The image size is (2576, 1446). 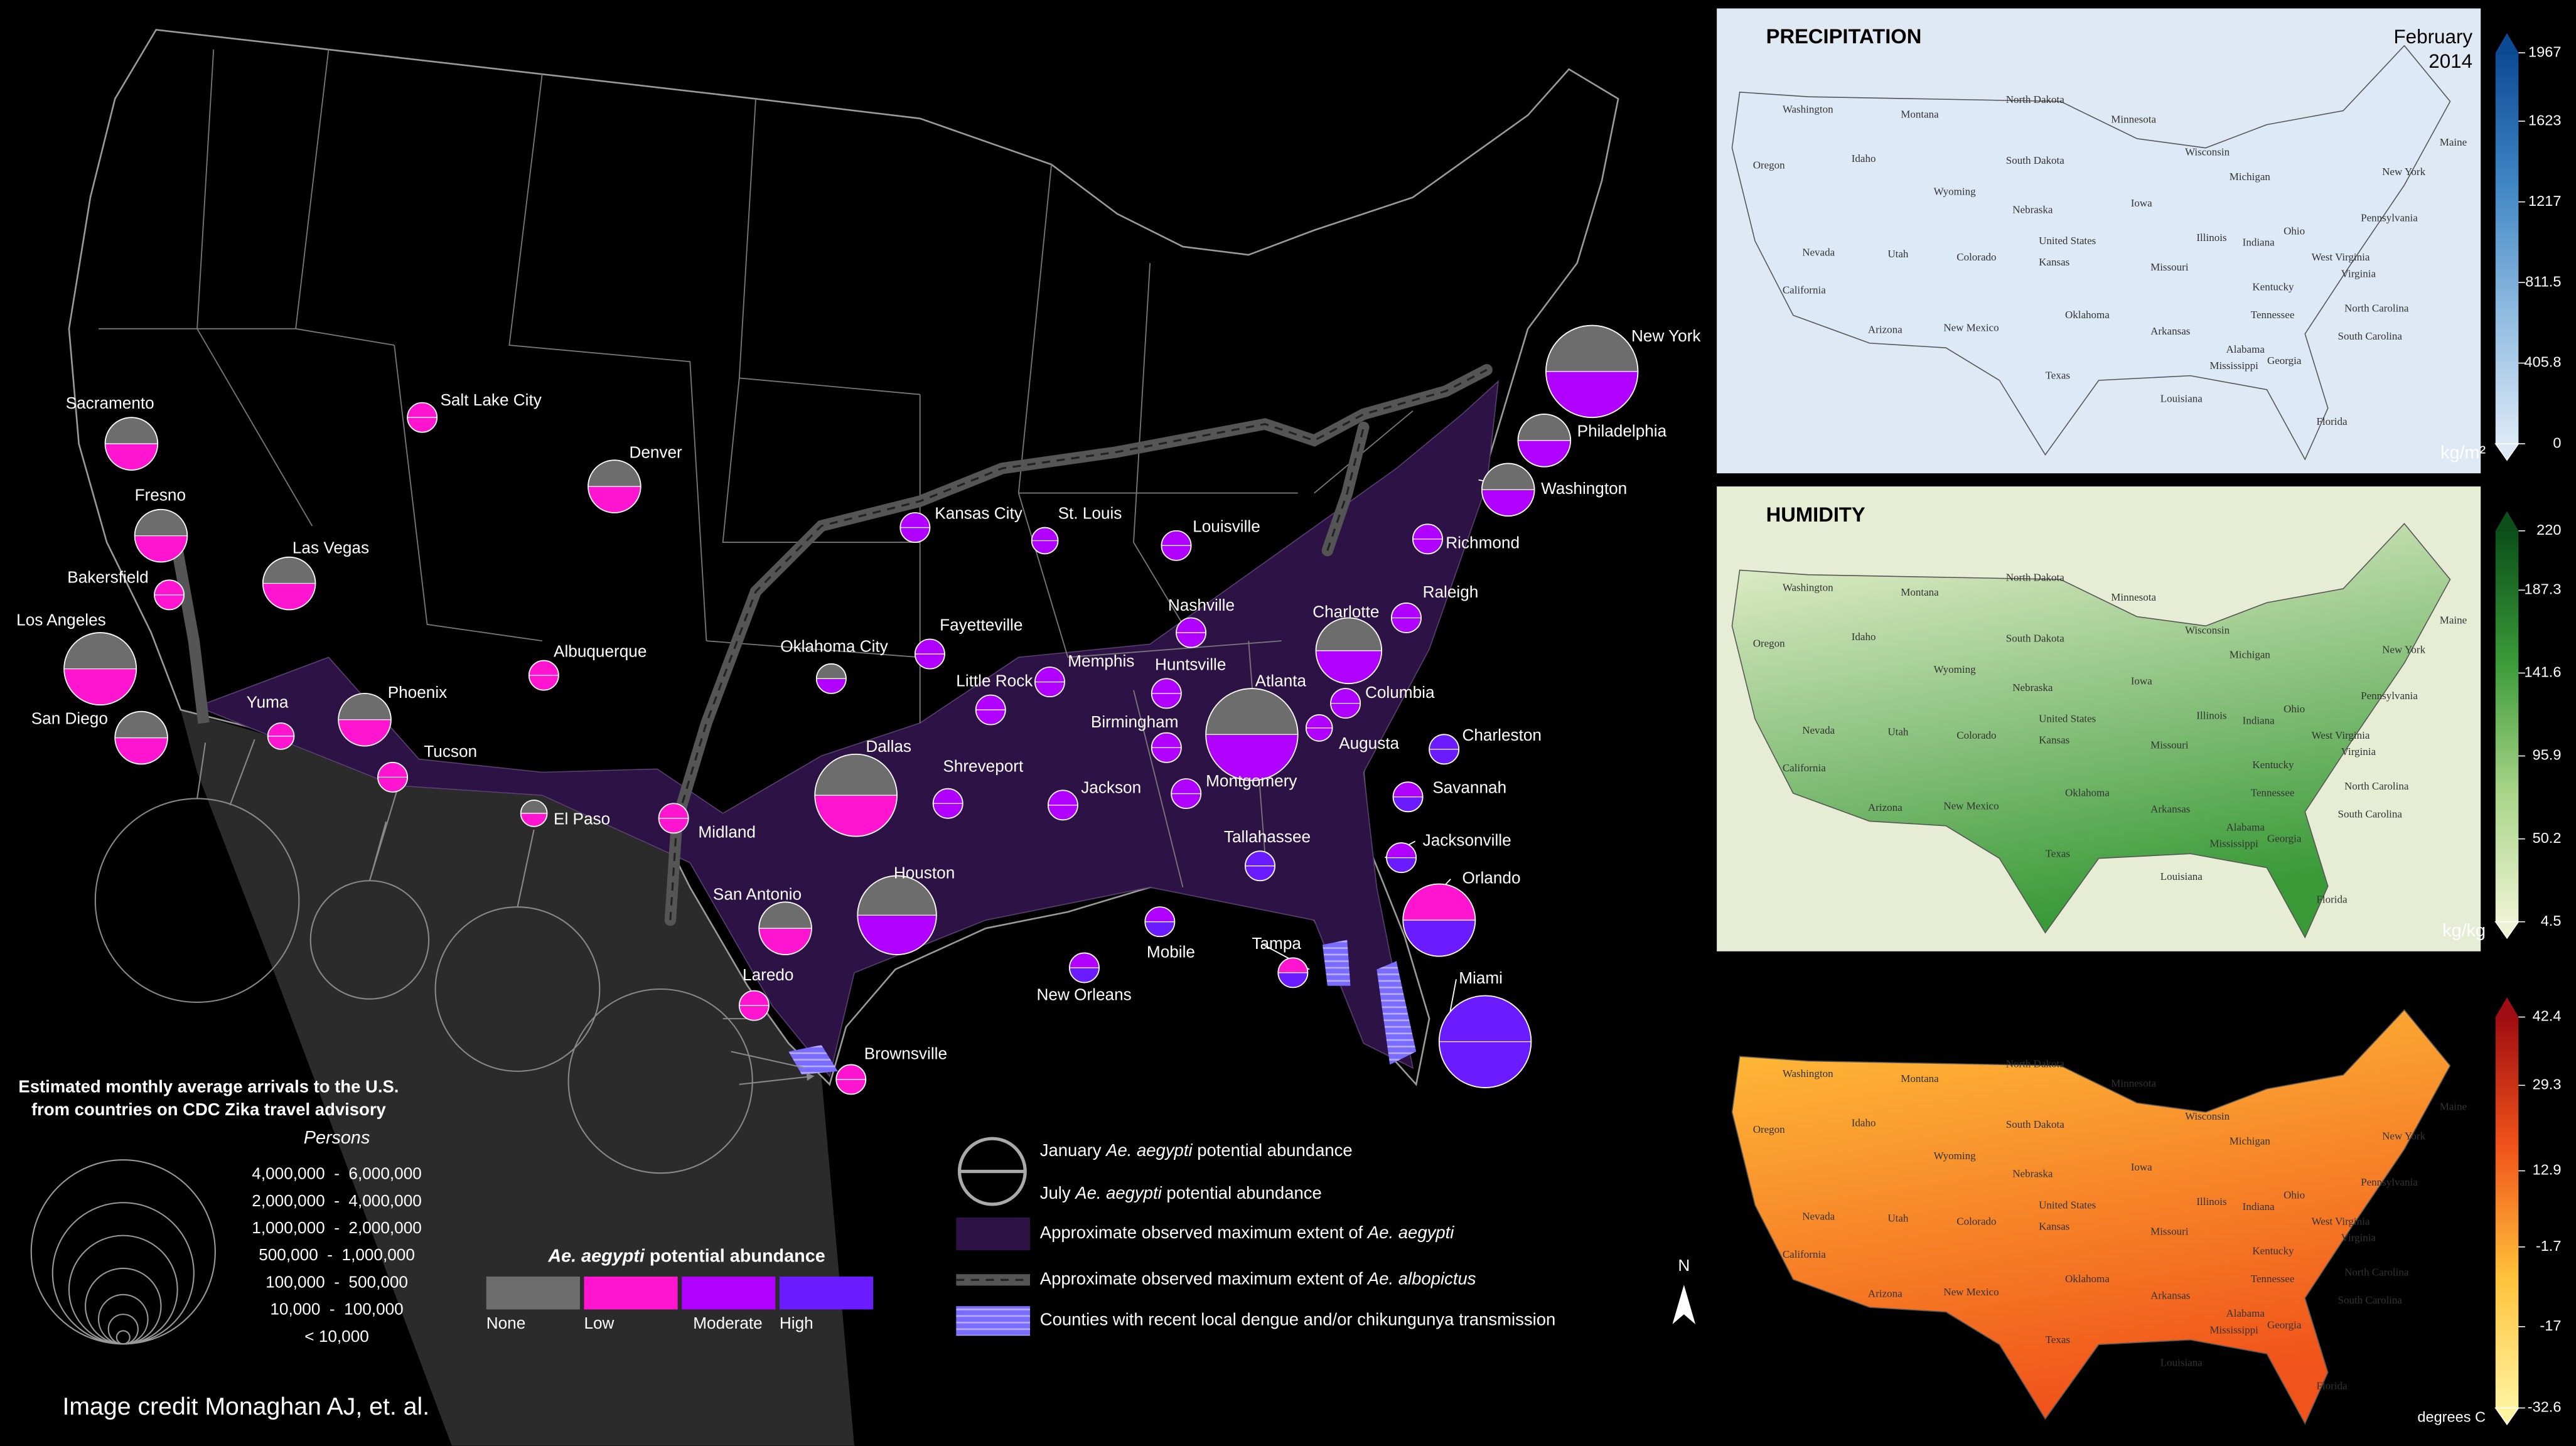 I want to click on albopictus-extent-west, so click(x=190, y=636).